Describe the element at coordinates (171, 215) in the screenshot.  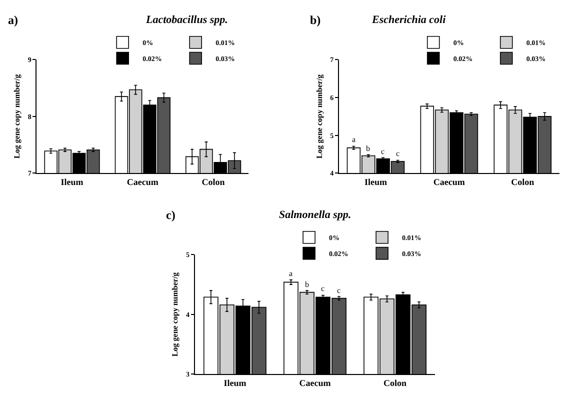
I see `text: c)` at that location.